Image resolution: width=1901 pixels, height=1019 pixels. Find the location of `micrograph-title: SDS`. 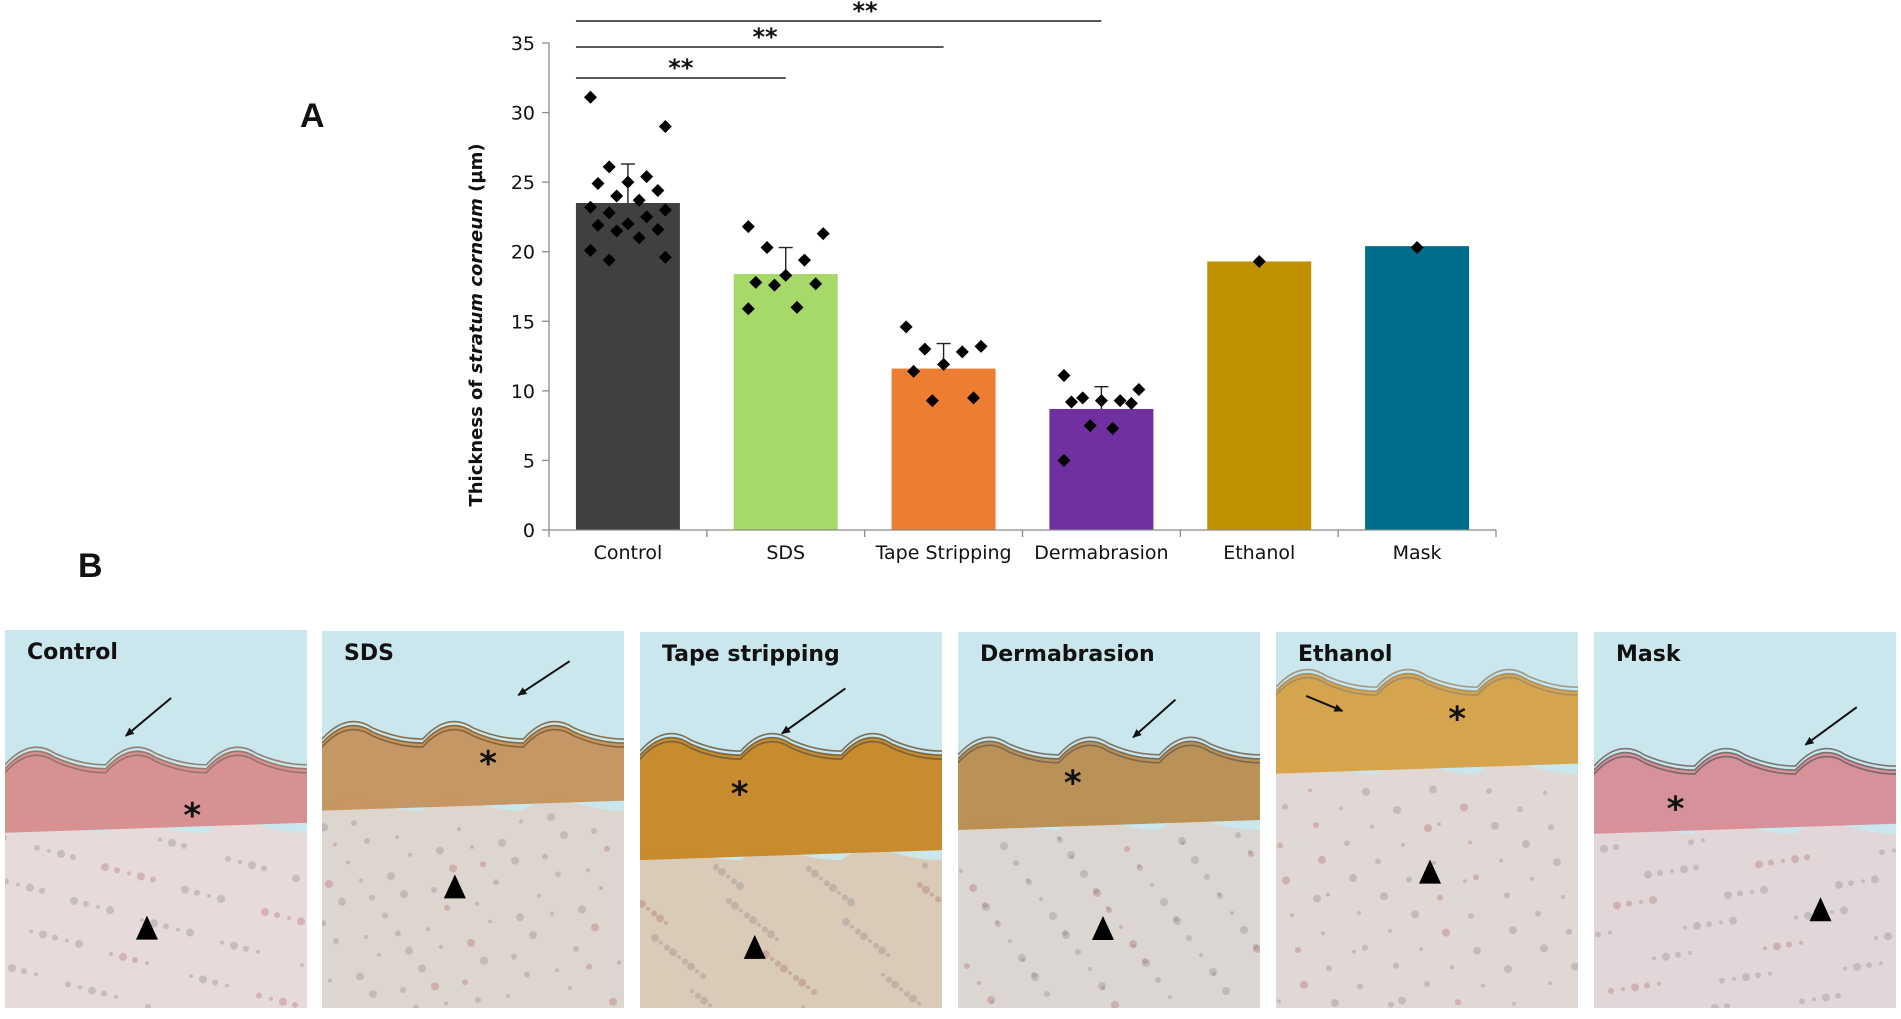

micrograph-title: SDS is located at coordinates (369, 653).